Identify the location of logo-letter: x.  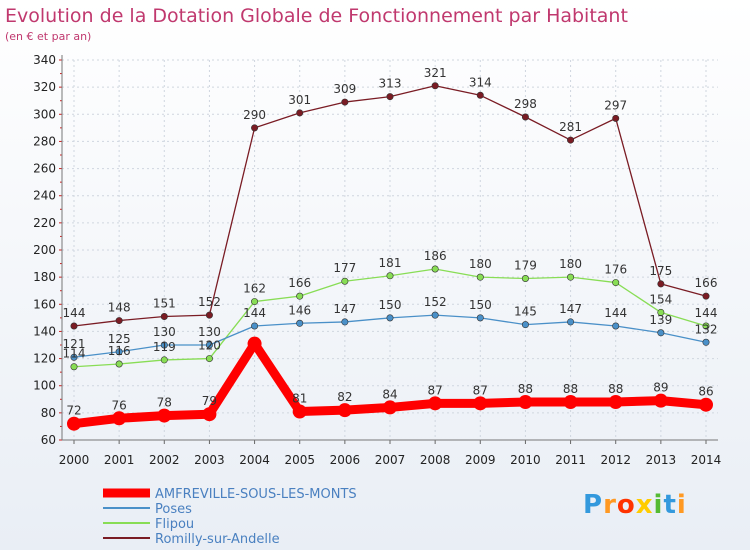
(644, 505).